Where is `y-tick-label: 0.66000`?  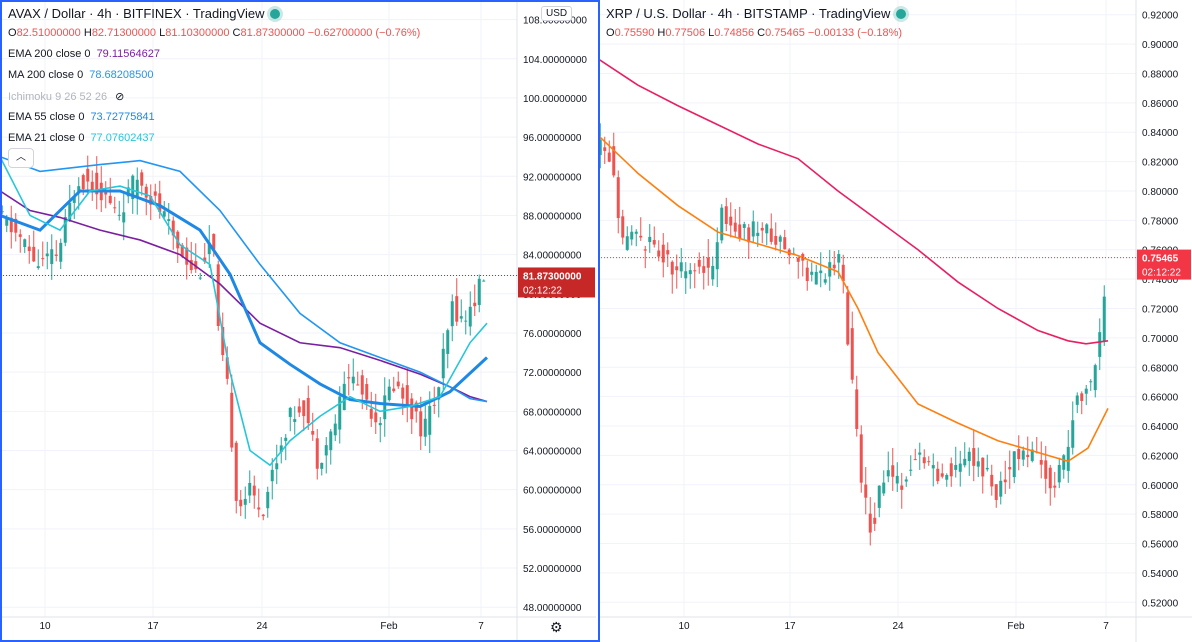 y-tick-label: 0.66000 is located at coordinates (1160, 398).